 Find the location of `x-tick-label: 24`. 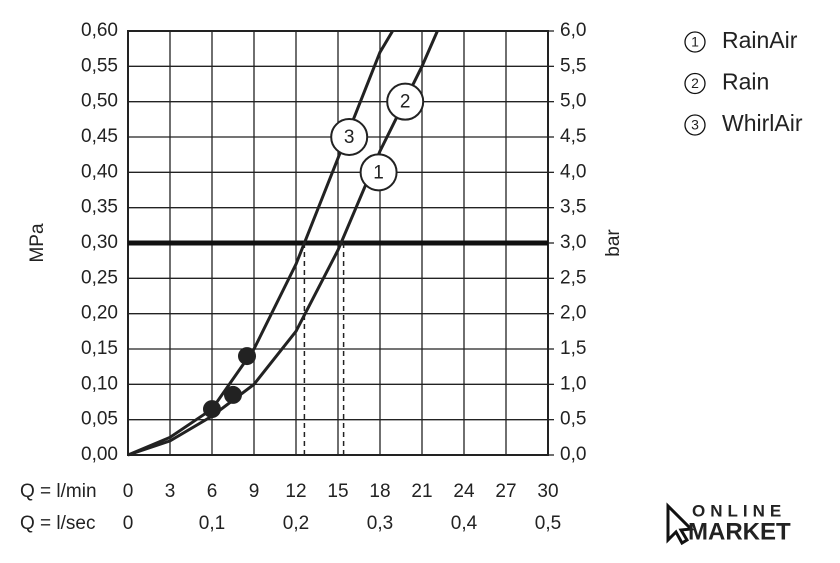

x-tick-label: 24 is located at coordinates (464, 491).